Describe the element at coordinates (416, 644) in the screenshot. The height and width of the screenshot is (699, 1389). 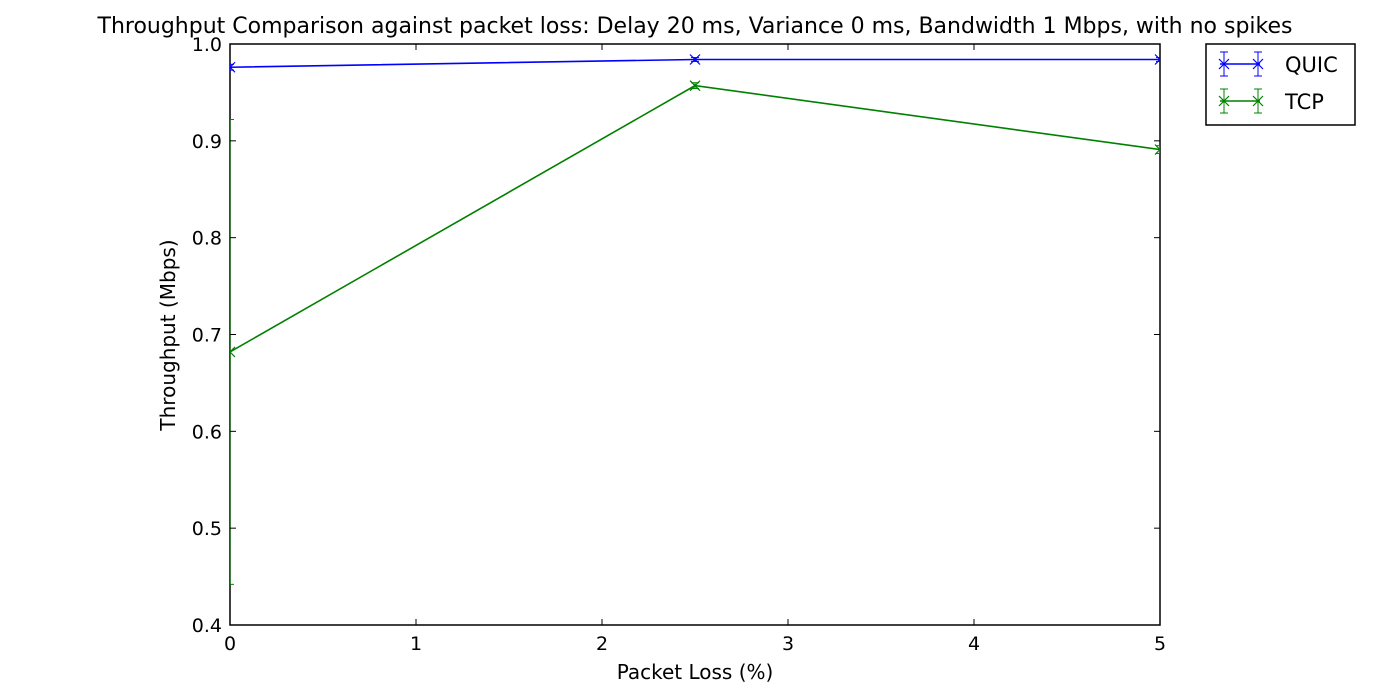
I see `x-tick-label: 1` at that location.